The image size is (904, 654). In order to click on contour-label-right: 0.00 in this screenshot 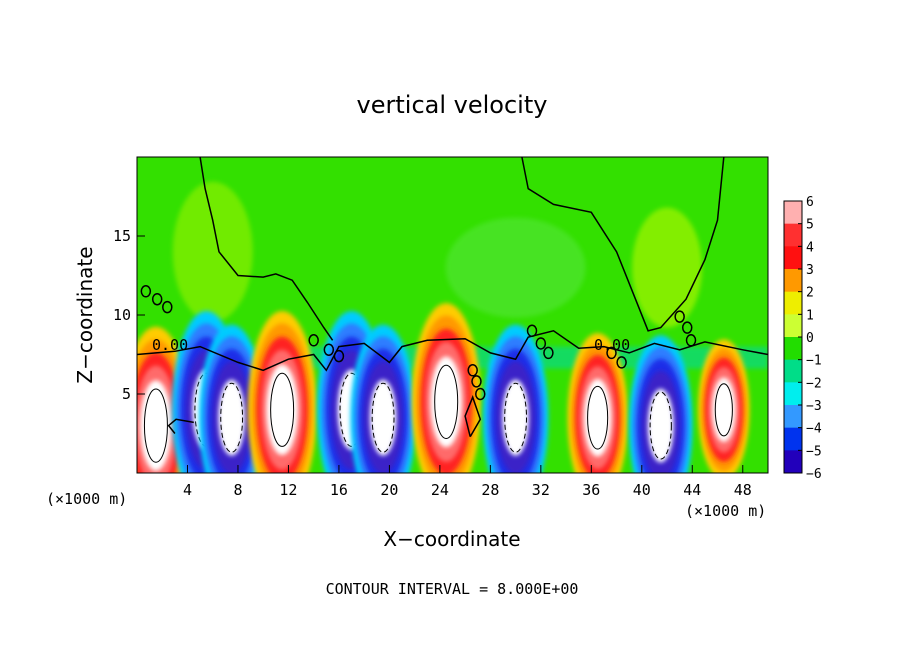, I will do `click(612, 345)`.